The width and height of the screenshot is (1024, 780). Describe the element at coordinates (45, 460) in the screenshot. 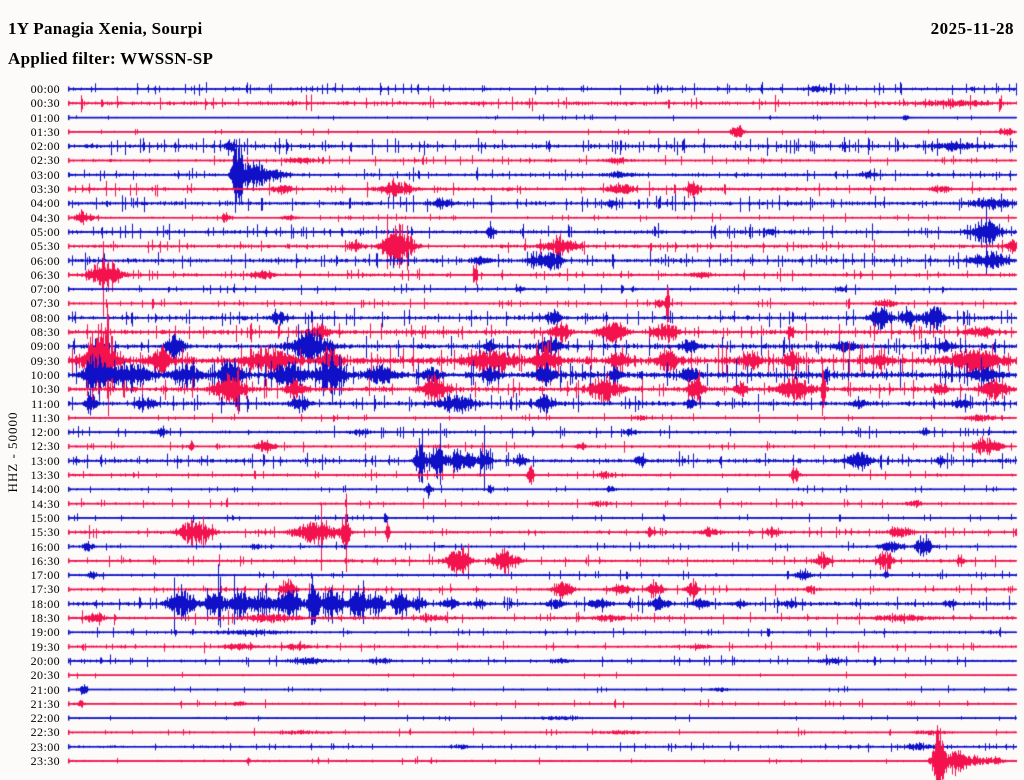

I see `time-label: 13:00` at that location.